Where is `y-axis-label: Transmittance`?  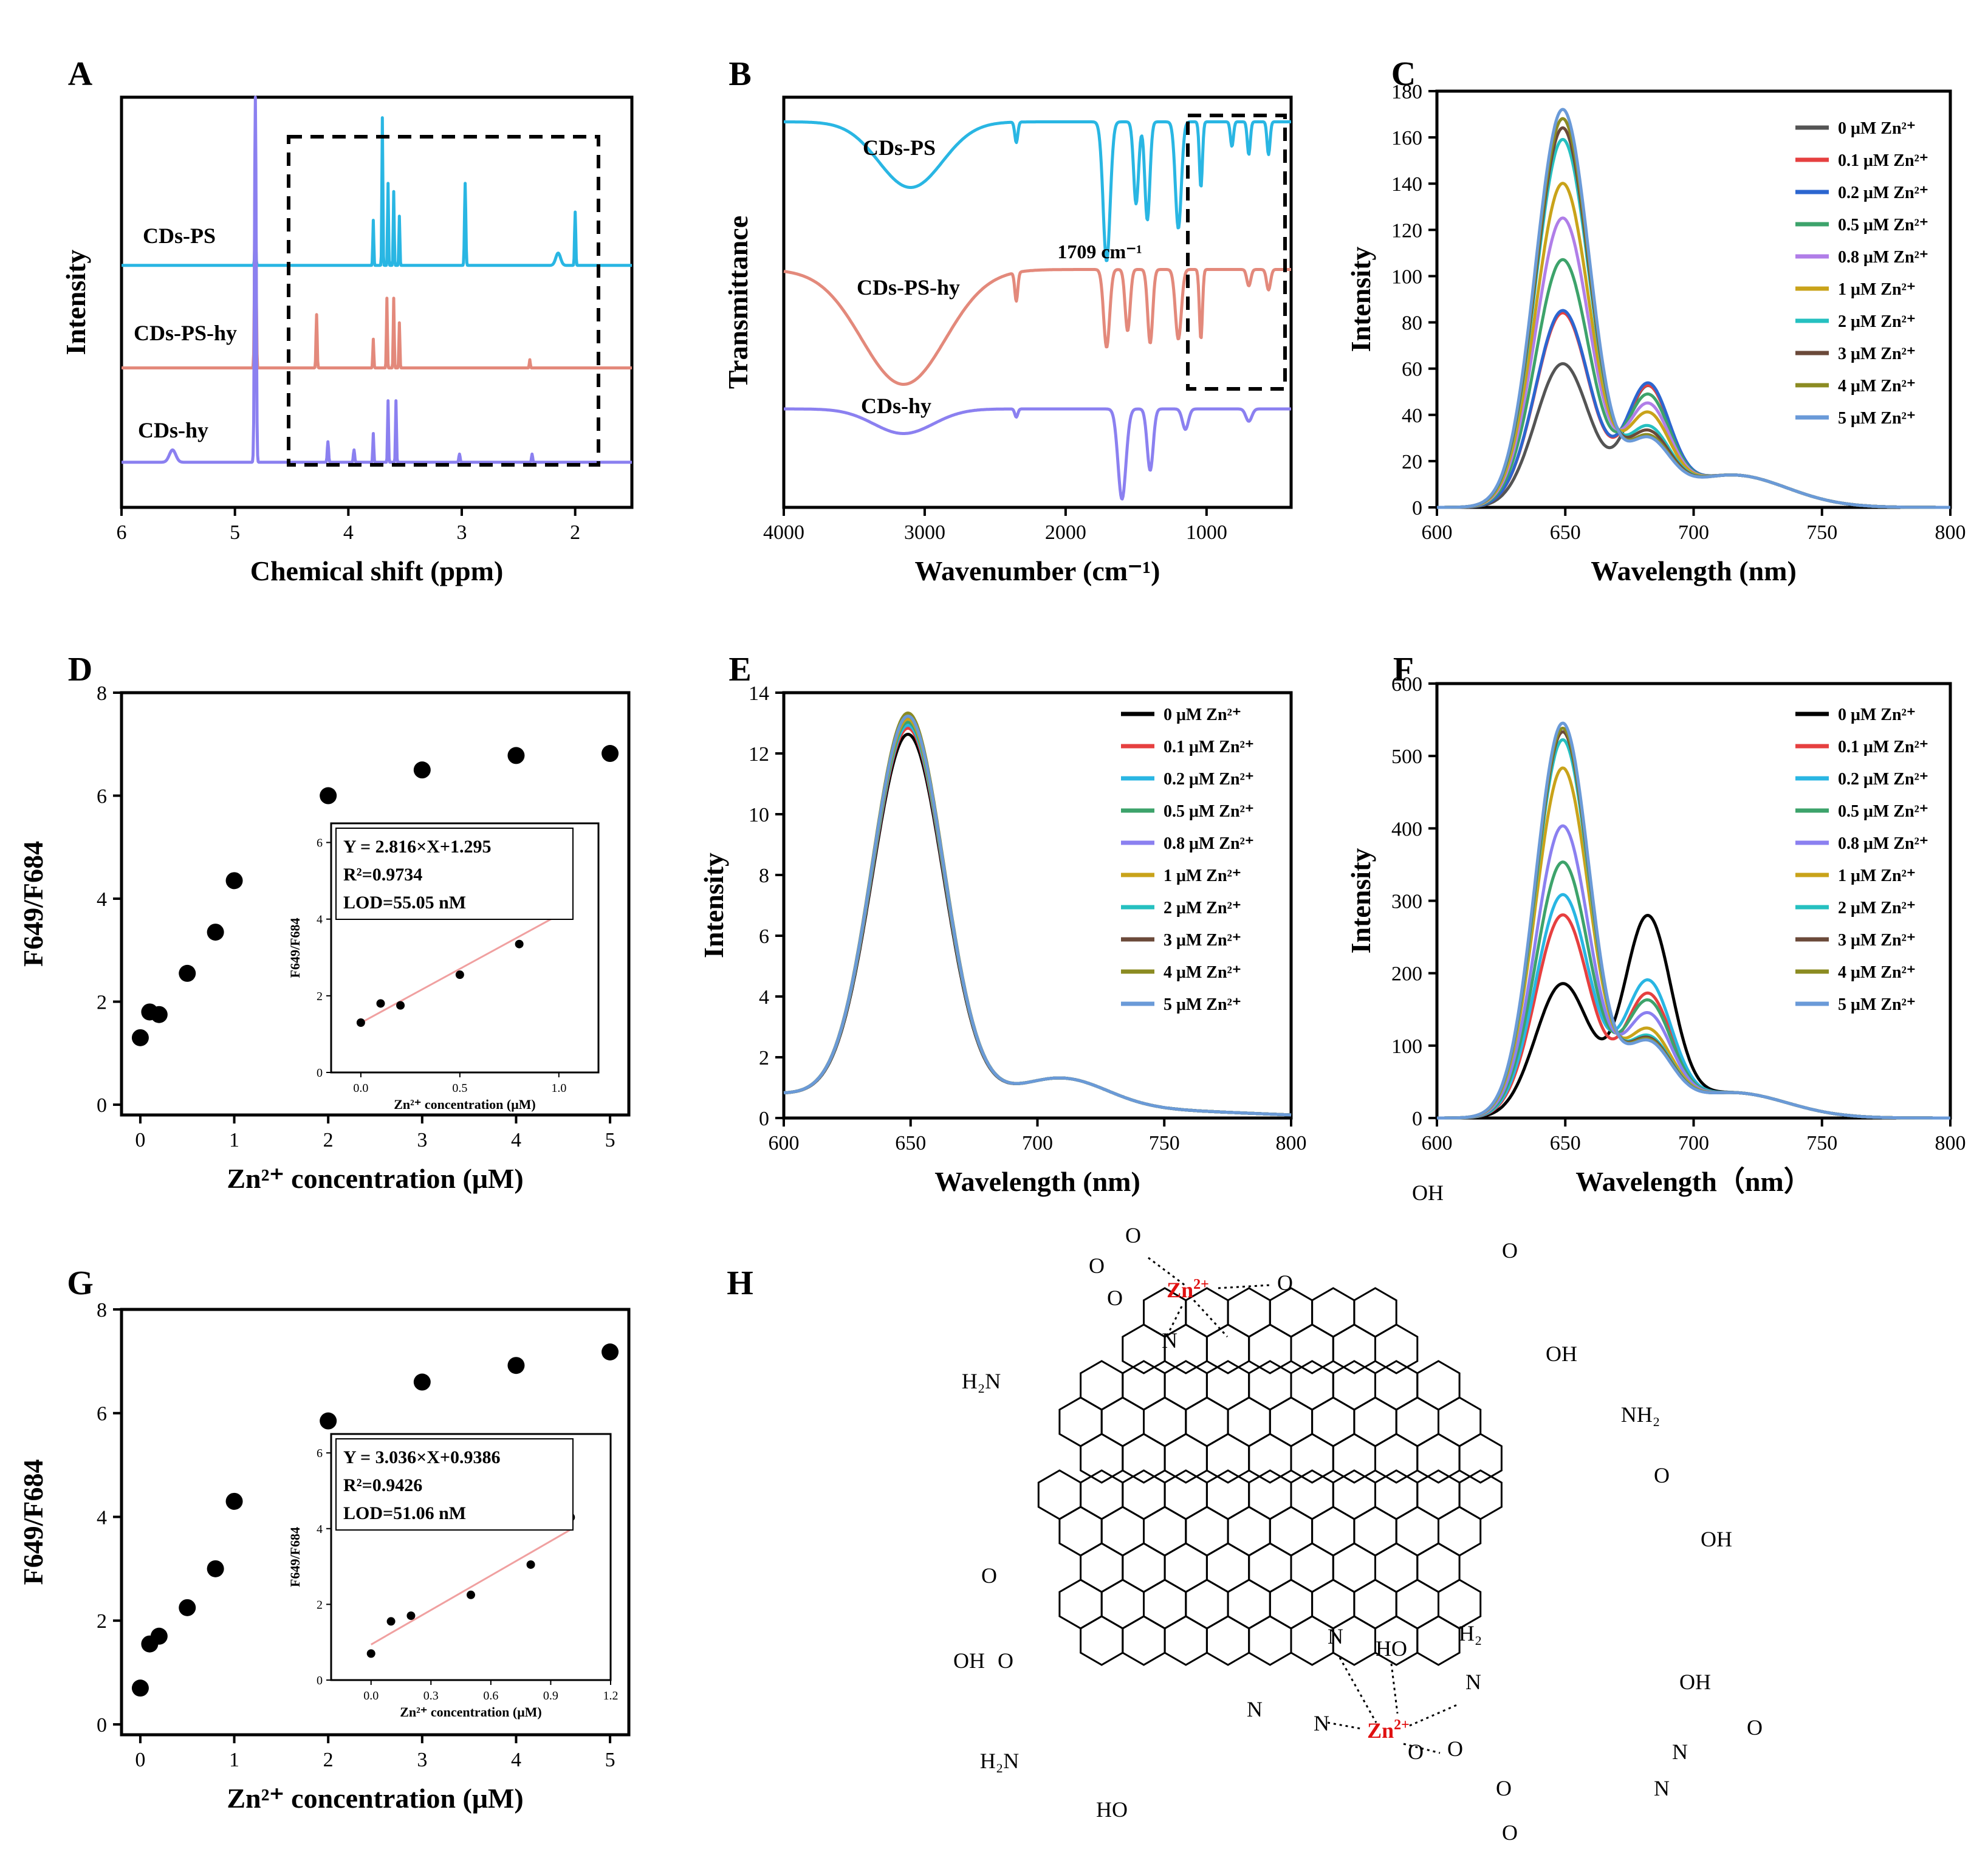
y-axis-label: Transmittance is located at coordinates (737, 302).